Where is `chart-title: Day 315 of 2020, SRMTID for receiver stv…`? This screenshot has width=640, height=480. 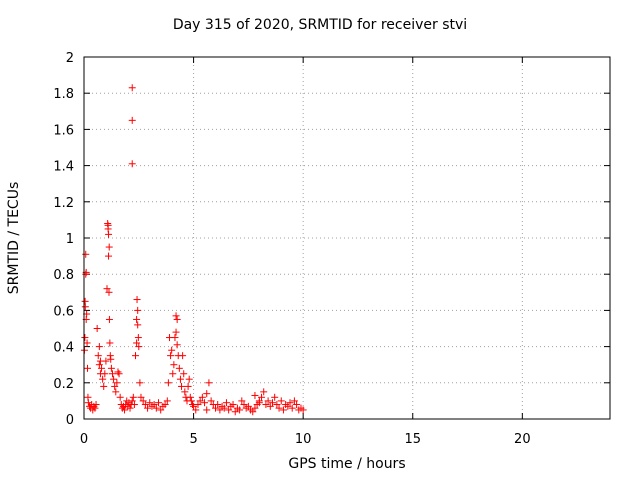
chart-title: Day 315 of 2020, SRMTID for receiver stv… is located at coordinates (320, 25).